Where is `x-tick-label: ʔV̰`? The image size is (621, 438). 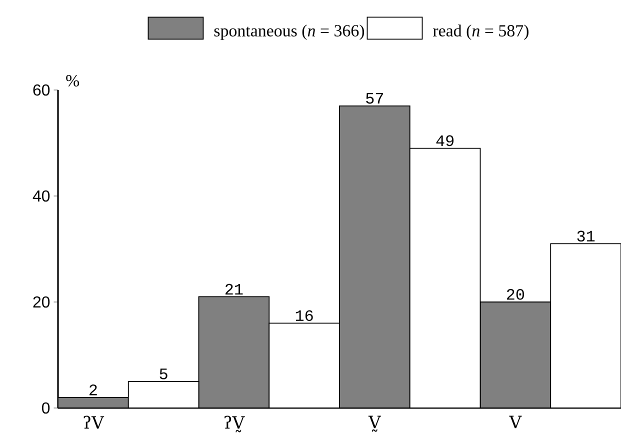 x-tick-label: ʔV̰ is located at coordinates (234, 424).